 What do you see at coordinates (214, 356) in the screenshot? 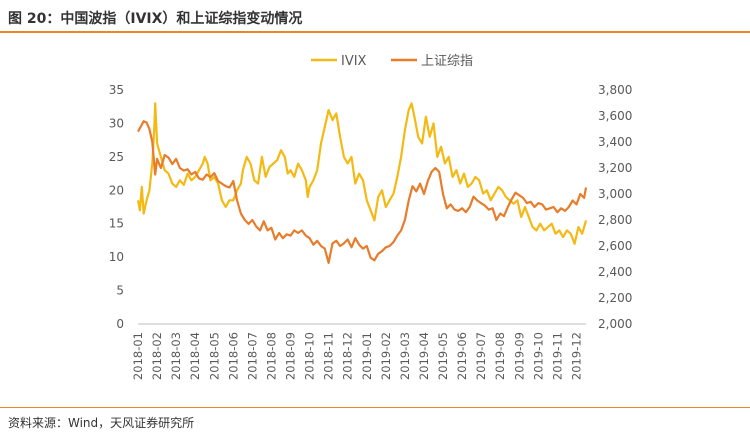
I see `x-tick-label: 2018-05` at bounding box center [214, 356].